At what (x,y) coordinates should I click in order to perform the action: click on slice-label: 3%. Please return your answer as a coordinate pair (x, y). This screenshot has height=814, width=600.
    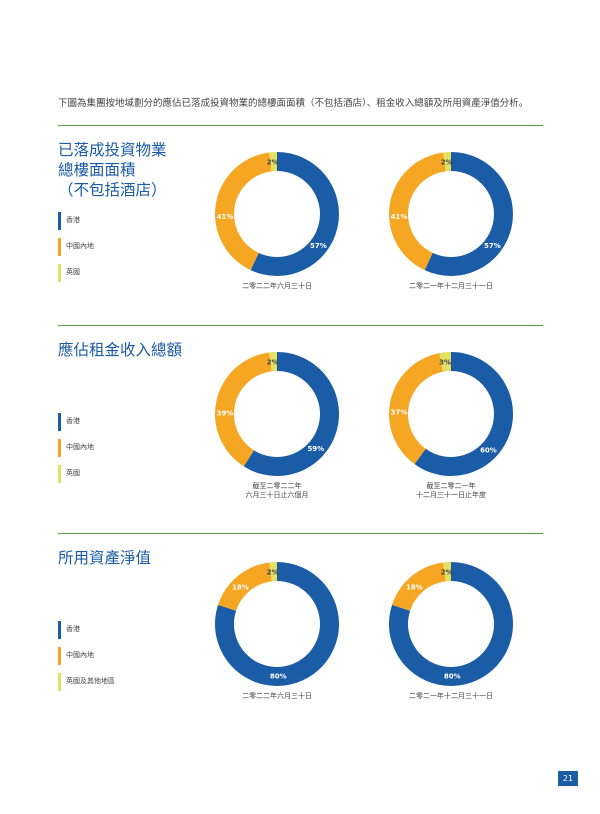
    Looking at the image, I should click on (445, 363).